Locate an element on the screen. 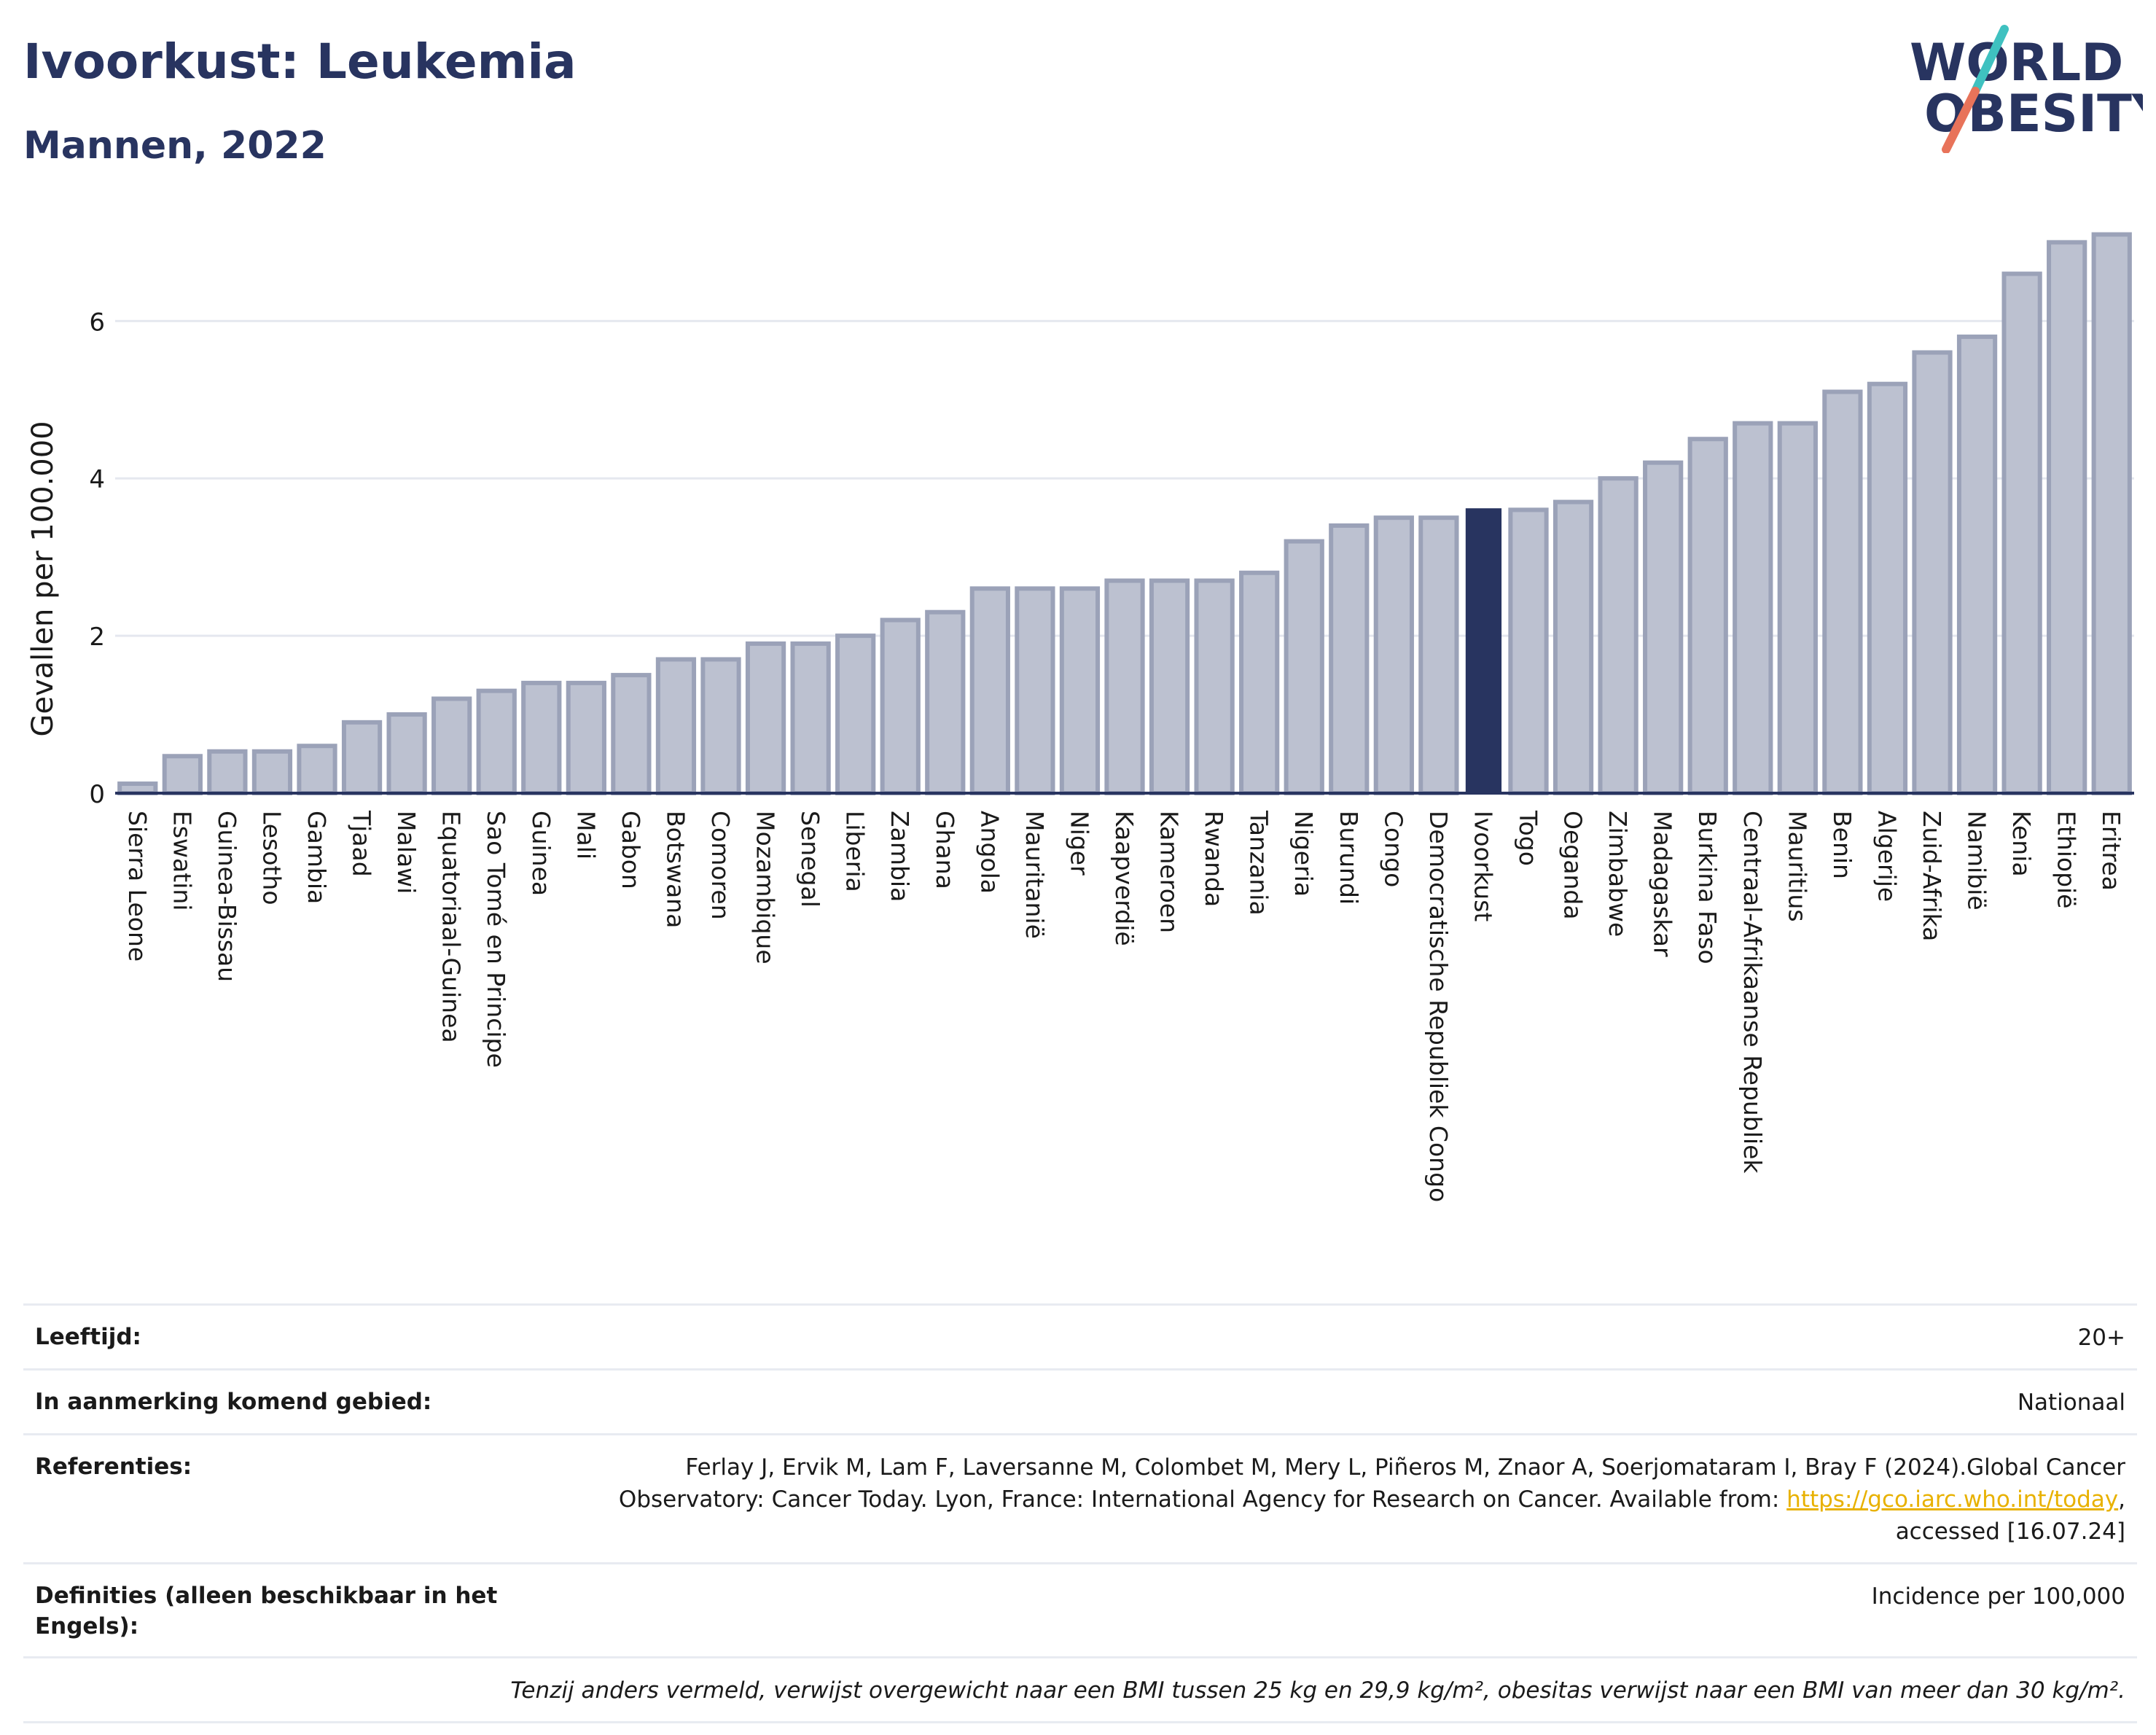 Image resolution: width=2156 pixels, height=1735 pixels. bar-mozambique is located at coordinates (765, 718).